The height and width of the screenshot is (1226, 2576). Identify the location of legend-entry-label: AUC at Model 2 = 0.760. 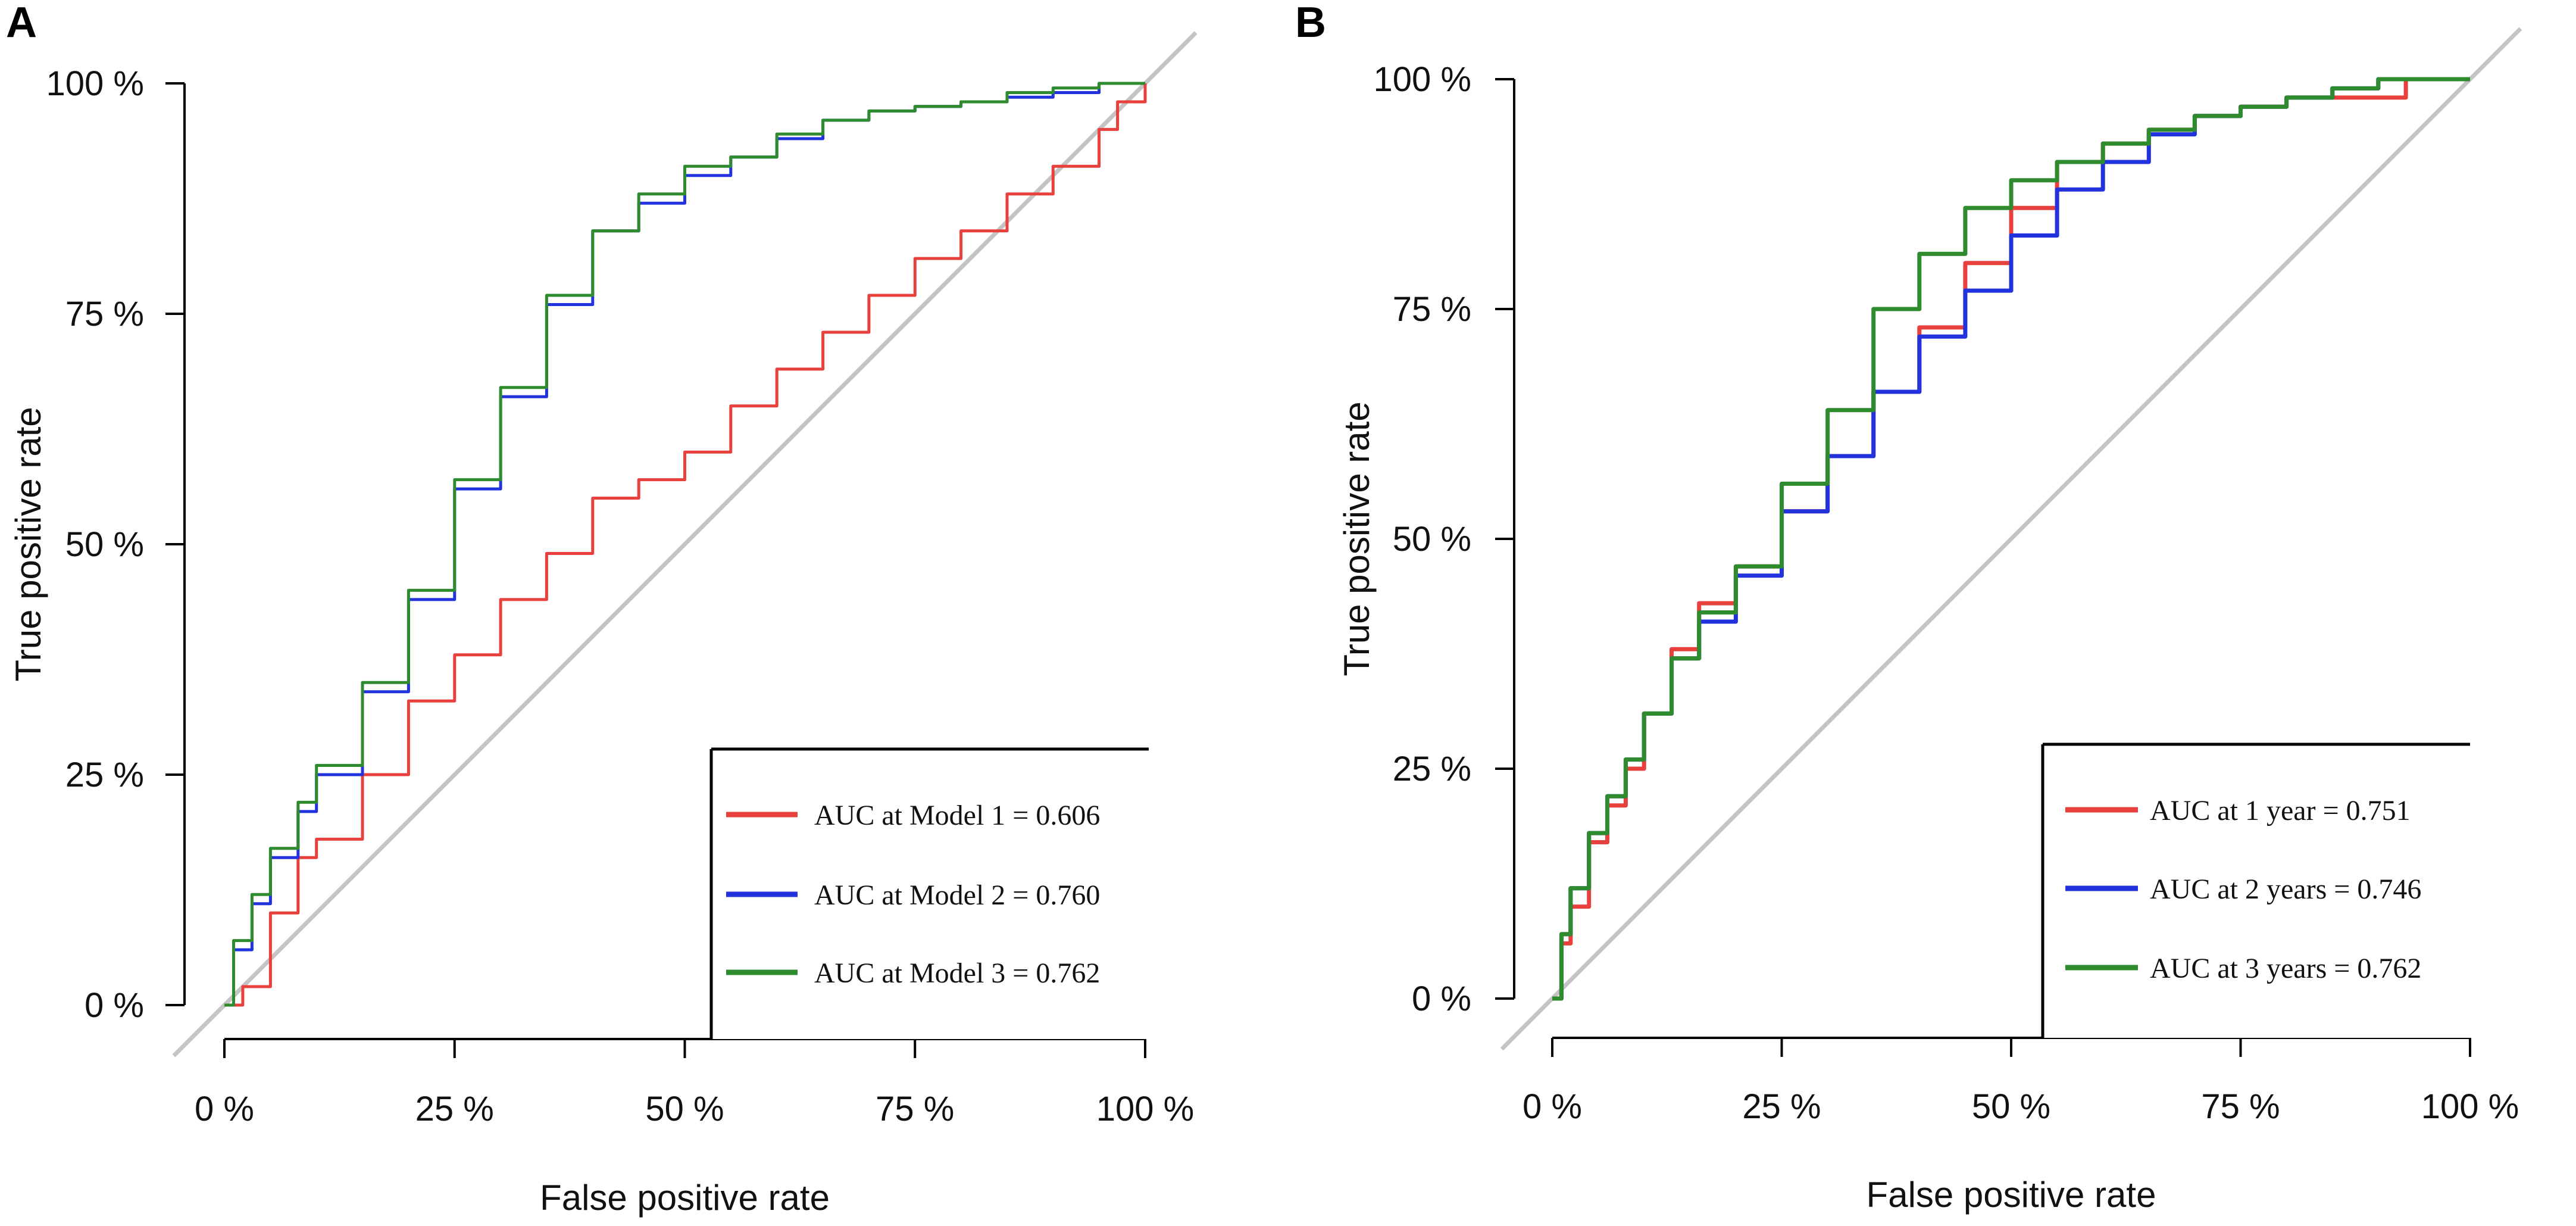
(957, 895).